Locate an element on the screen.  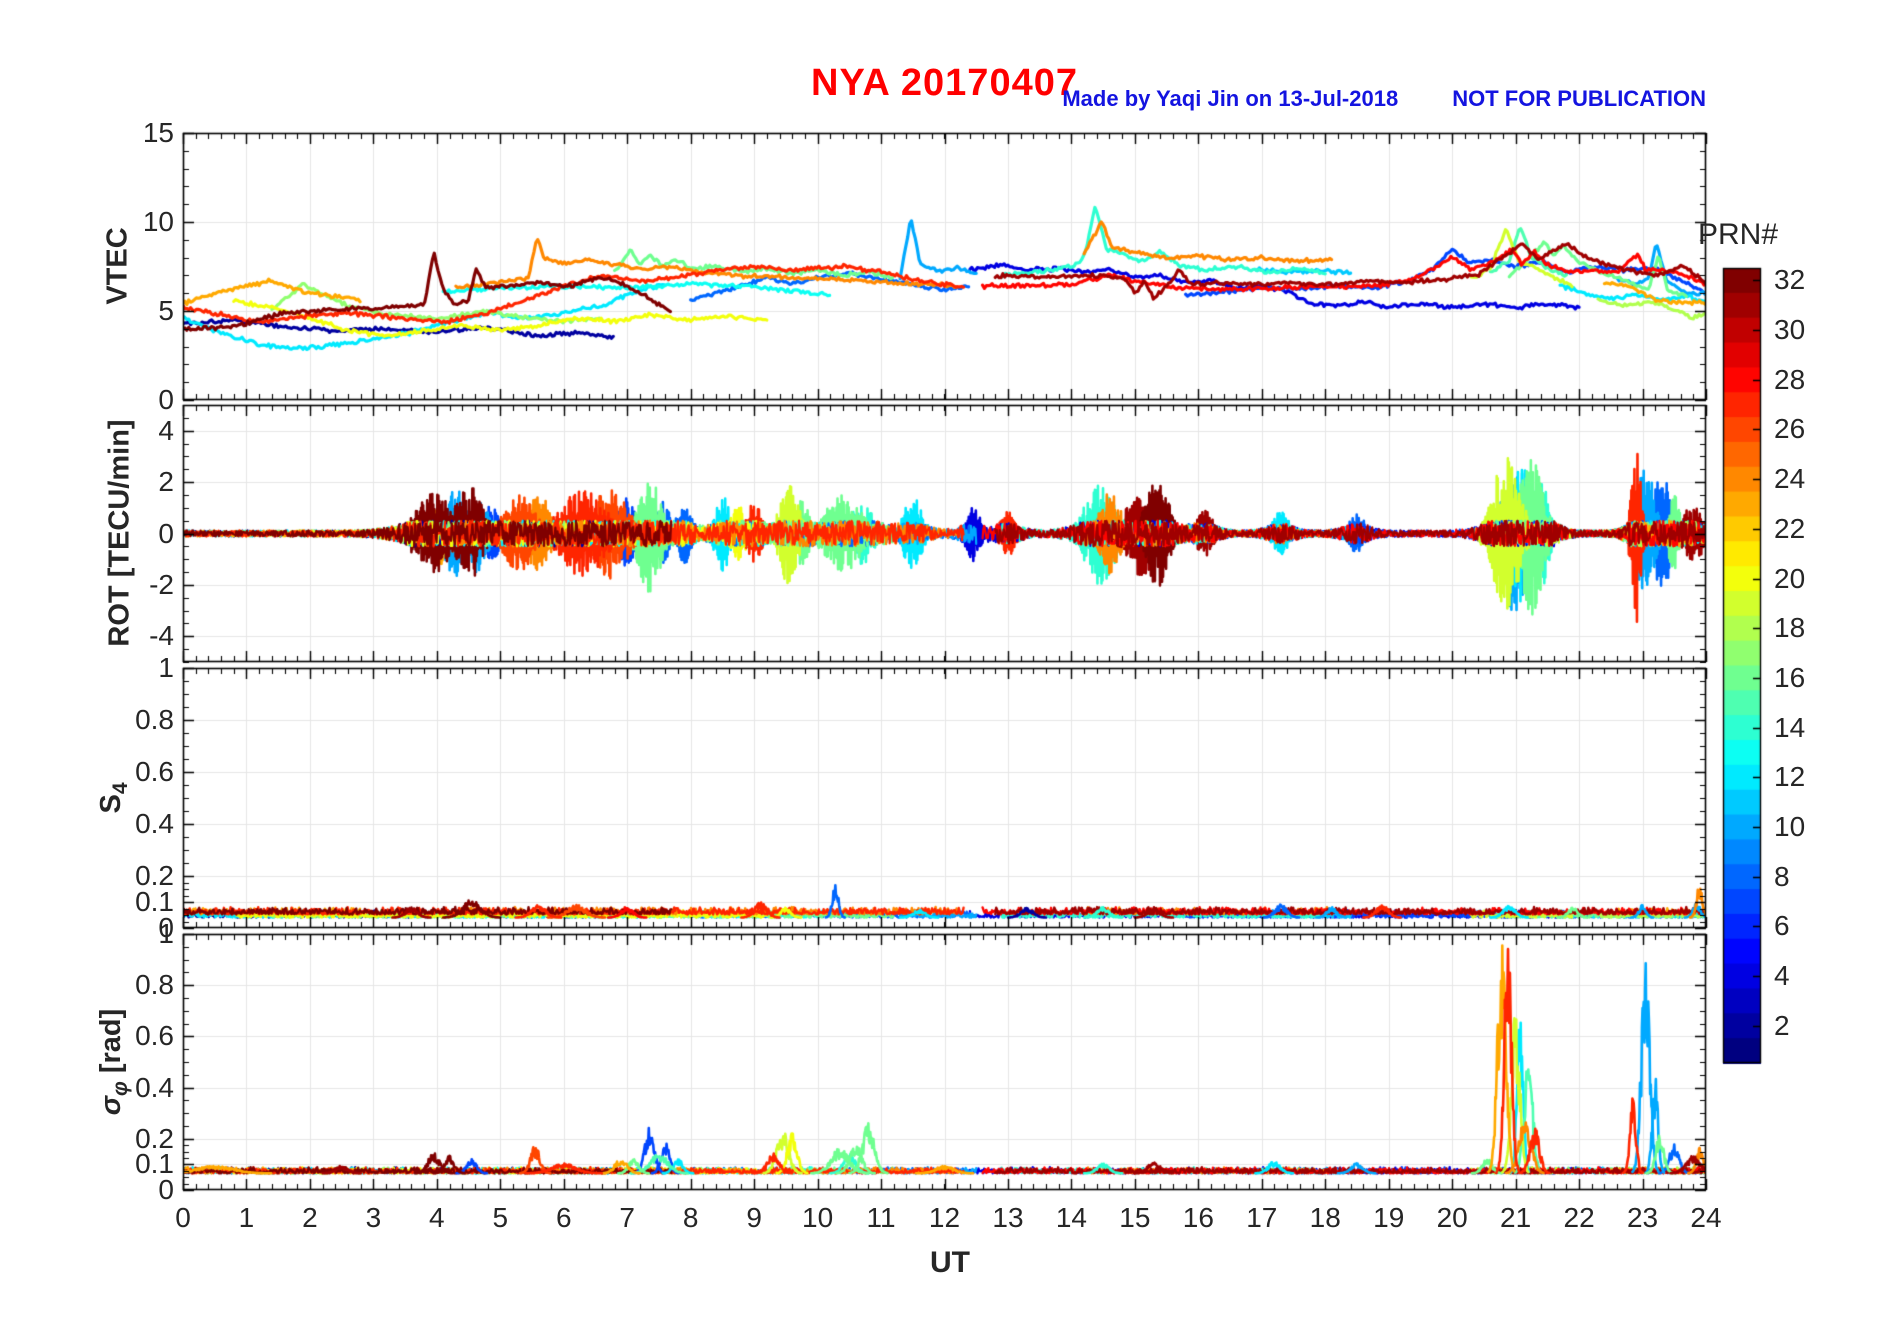
x-tick-label: 11 is located at coordinates (881, 1217).